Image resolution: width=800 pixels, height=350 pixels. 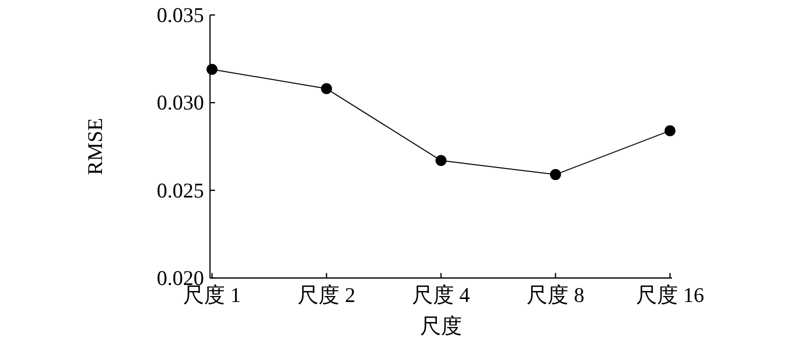 What do you see at coordinates (670, 295) in the screenshot?
I see `x-tick-label: 尺度 16` at bounding box center [670, 295].